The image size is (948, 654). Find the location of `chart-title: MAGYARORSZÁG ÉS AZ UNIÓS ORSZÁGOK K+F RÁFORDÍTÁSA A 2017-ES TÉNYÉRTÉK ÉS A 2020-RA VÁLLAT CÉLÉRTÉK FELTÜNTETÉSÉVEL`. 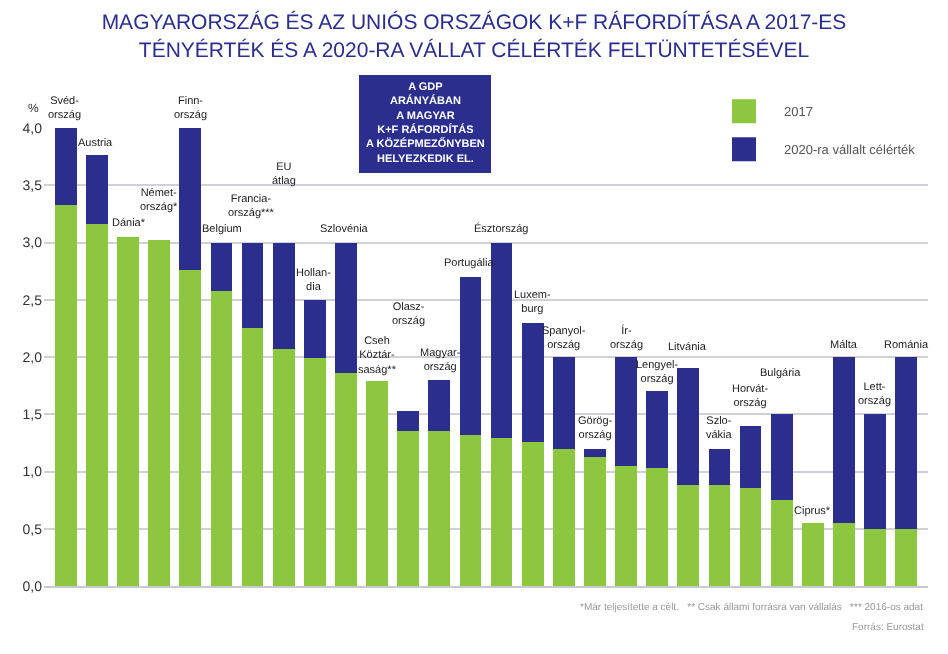

chart-title: MAGYARORSZÁG ÉS AZ UNIÓS ORSZÁGOK K+F RÁFORDÍTÁSA A 2017-ES TÉNYÉRTÉK ÉS A 2020-RA VÁLLAT CÉLÉRTÉK FELTÜNTETÉSÉVEL is located at coordinates (474, 36).